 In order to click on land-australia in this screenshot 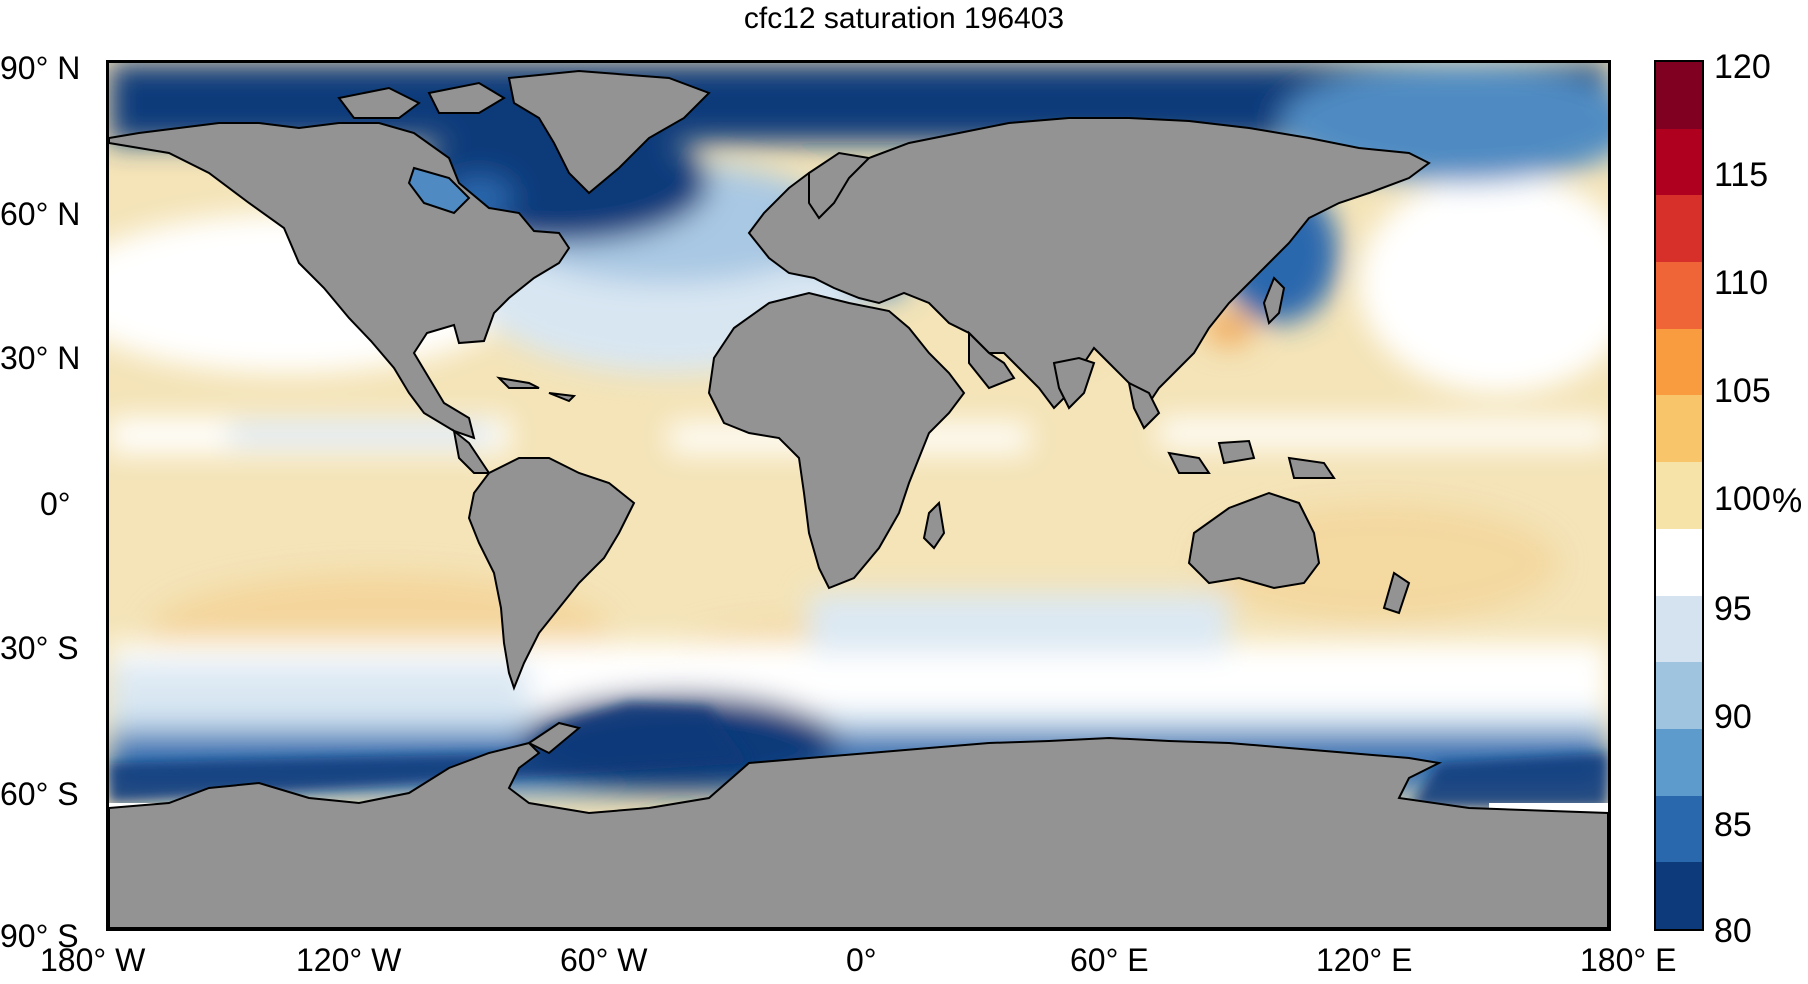, I will do `click(1254, 540)`.